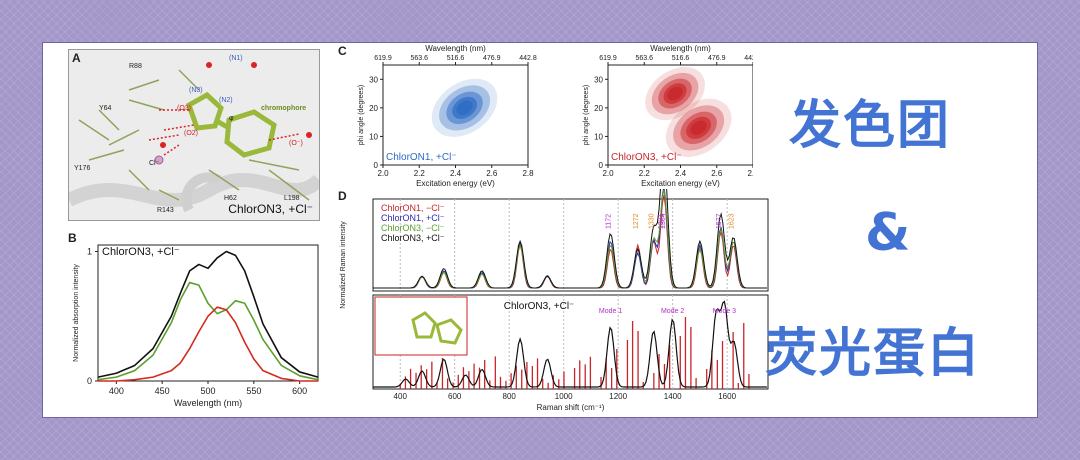 The width and height of the screenshot is (1080, 460). Describe the element at coordinates (296, 143) in the screenshot. I see `atom-label: (O⁻)` at that location.